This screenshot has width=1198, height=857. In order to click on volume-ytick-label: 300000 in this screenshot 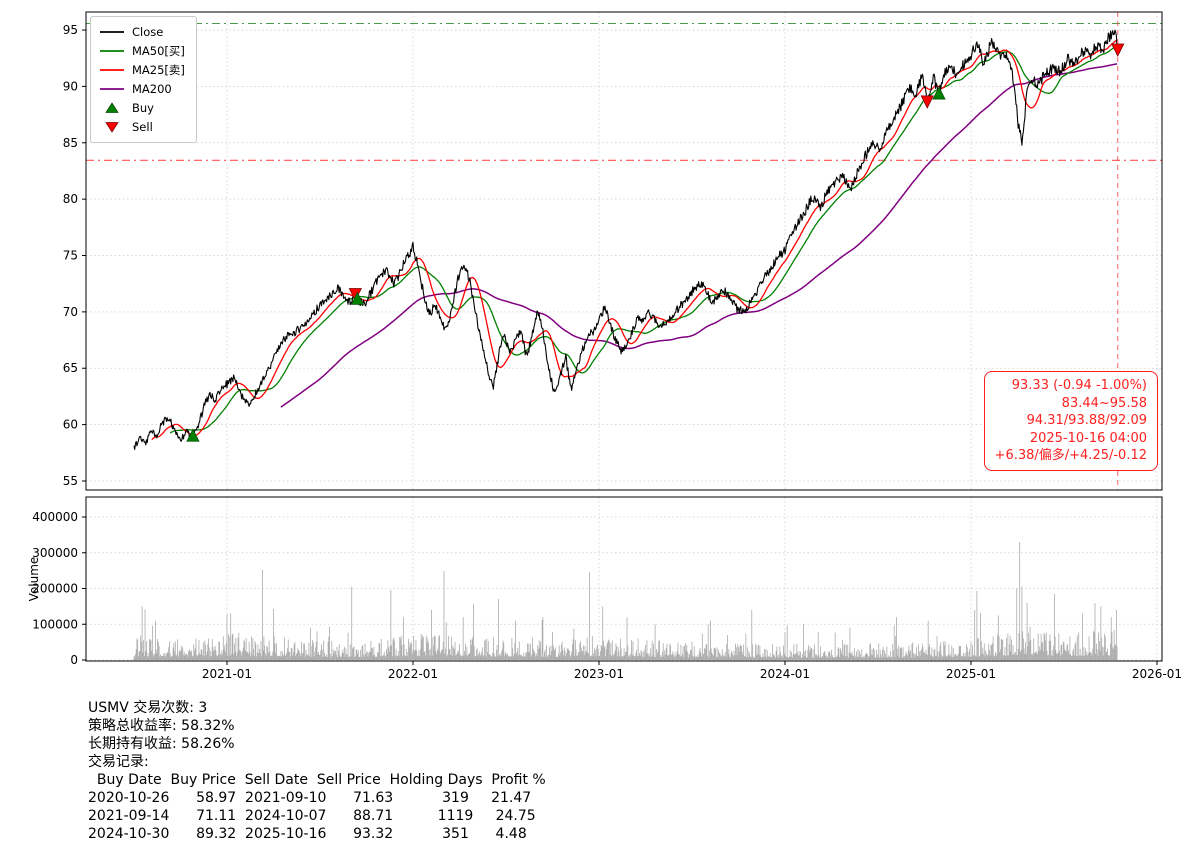, I will do `click(55, 553)`.